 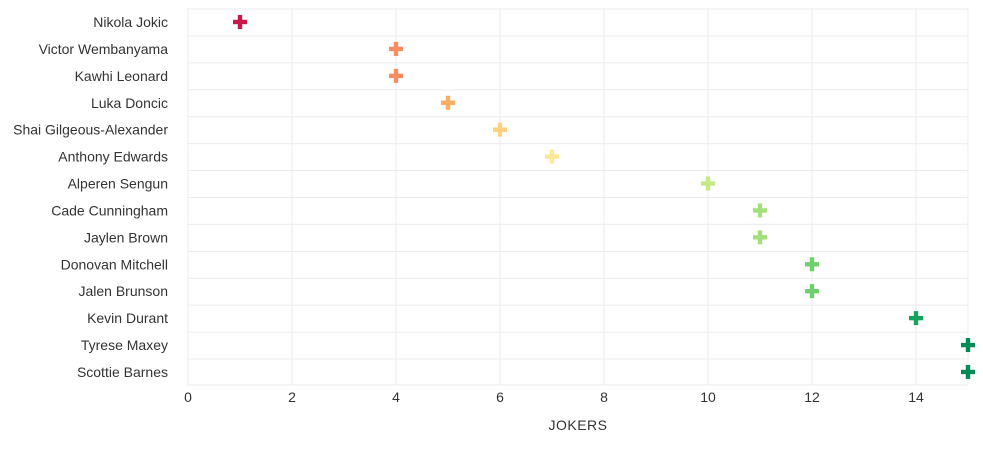 I want to click on category-label: Luka Doncic, so click(x=129, y=103).